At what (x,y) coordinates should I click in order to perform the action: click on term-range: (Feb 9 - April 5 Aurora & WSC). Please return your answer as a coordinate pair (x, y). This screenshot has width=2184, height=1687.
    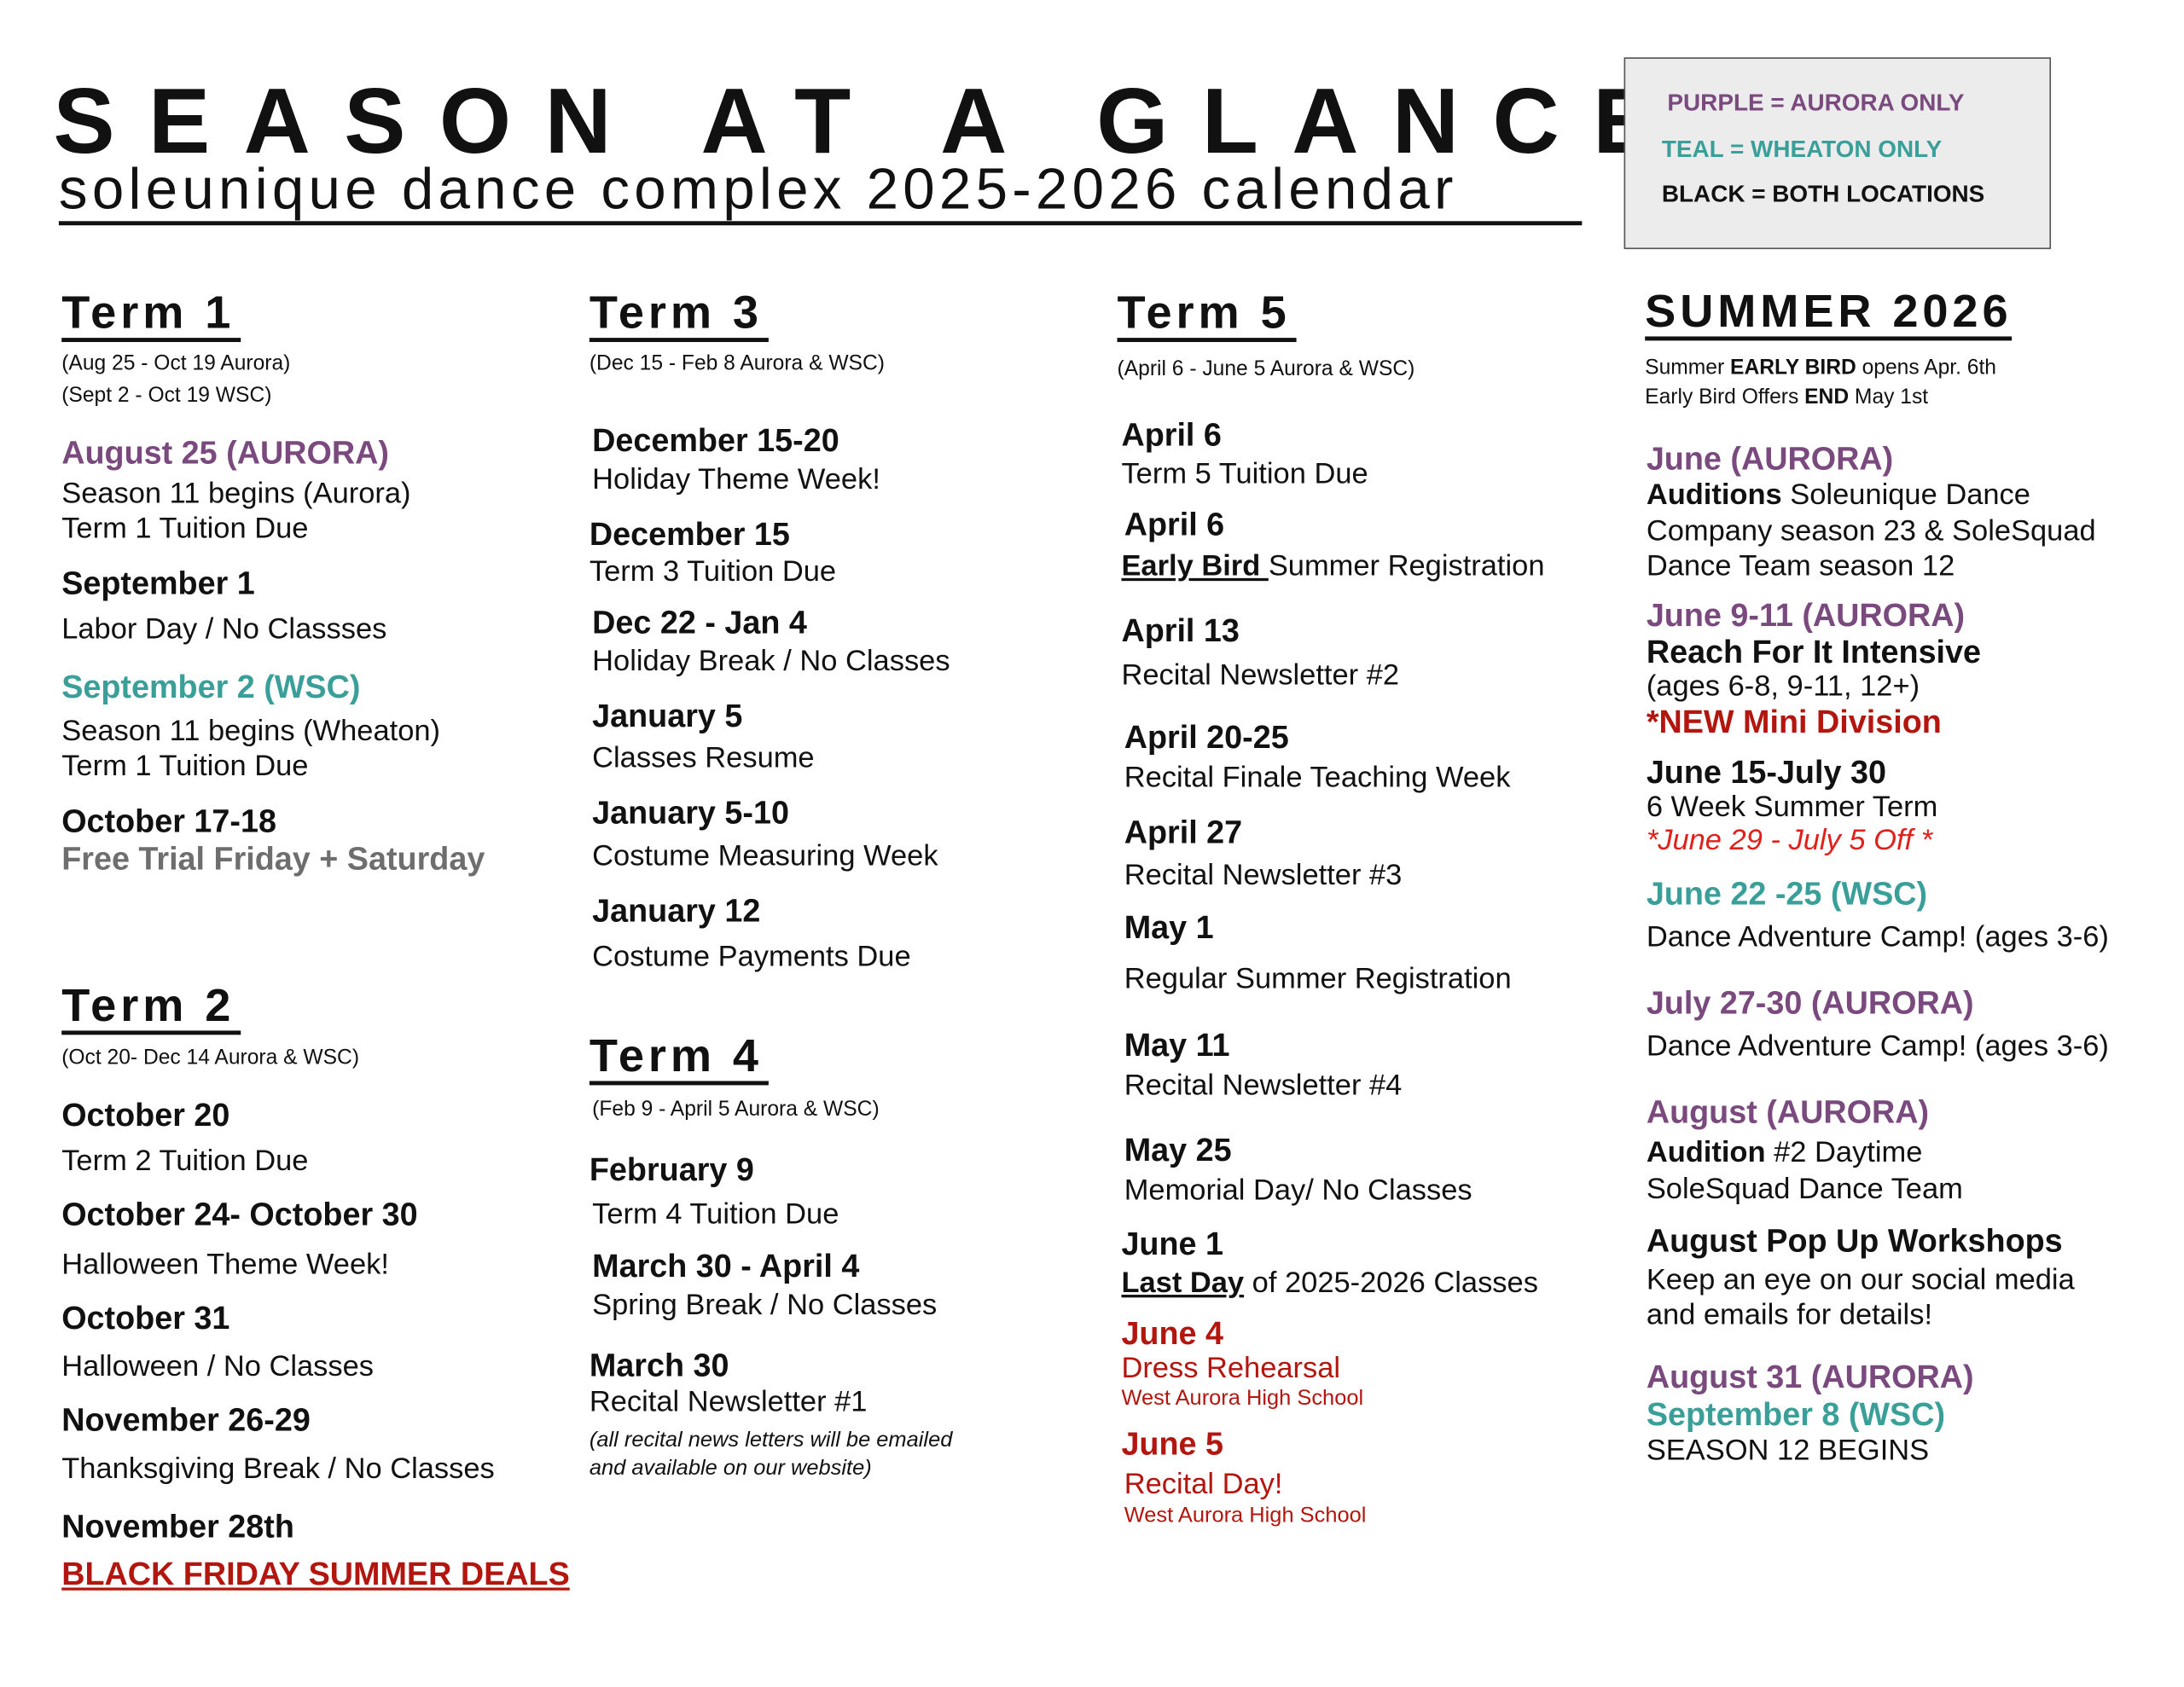
    Looking at the image, I should click on (736, 1110).